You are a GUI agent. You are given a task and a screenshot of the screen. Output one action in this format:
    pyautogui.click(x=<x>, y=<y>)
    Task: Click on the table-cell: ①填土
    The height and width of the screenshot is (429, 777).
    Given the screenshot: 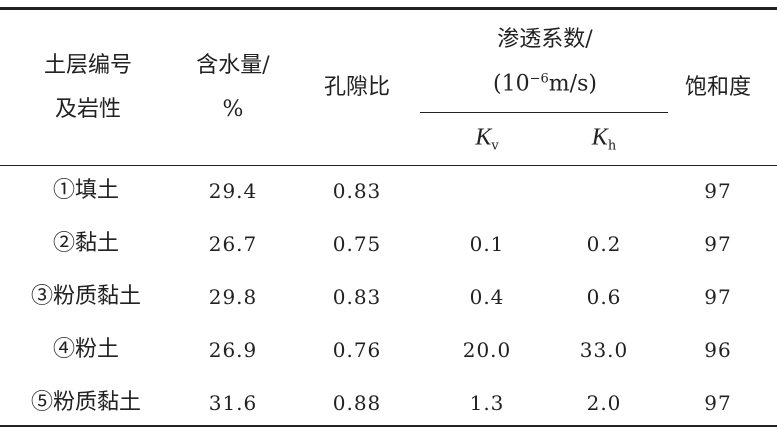 What is the action you would take?
    pyautogui.click(x=86, y=190)
    